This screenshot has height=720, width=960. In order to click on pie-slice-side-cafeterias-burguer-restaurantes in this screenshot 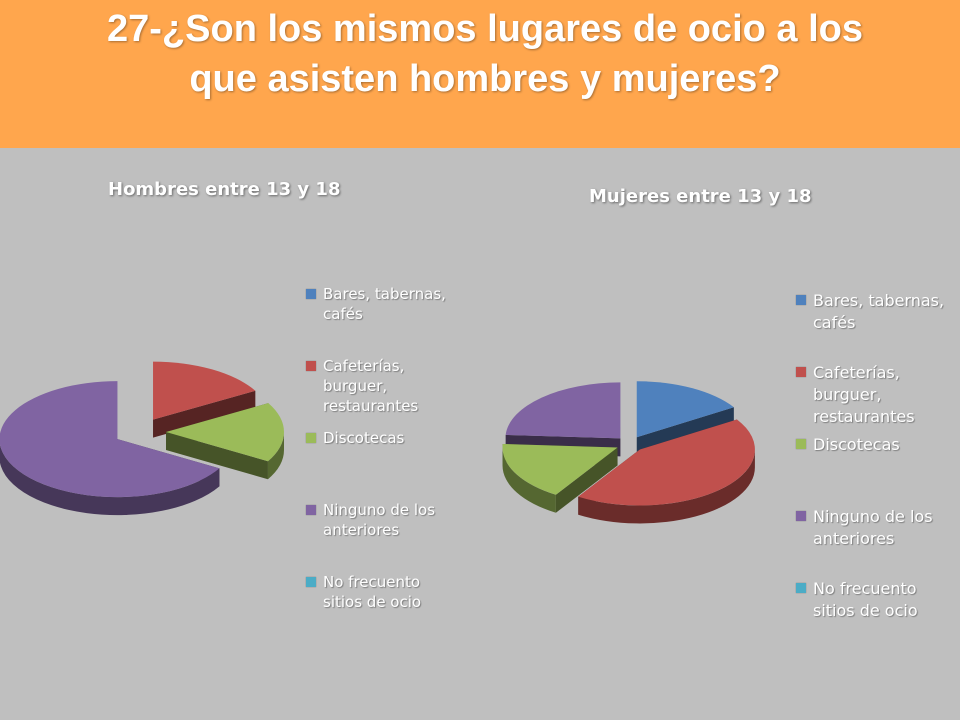, I will do `click(666, 486)`.